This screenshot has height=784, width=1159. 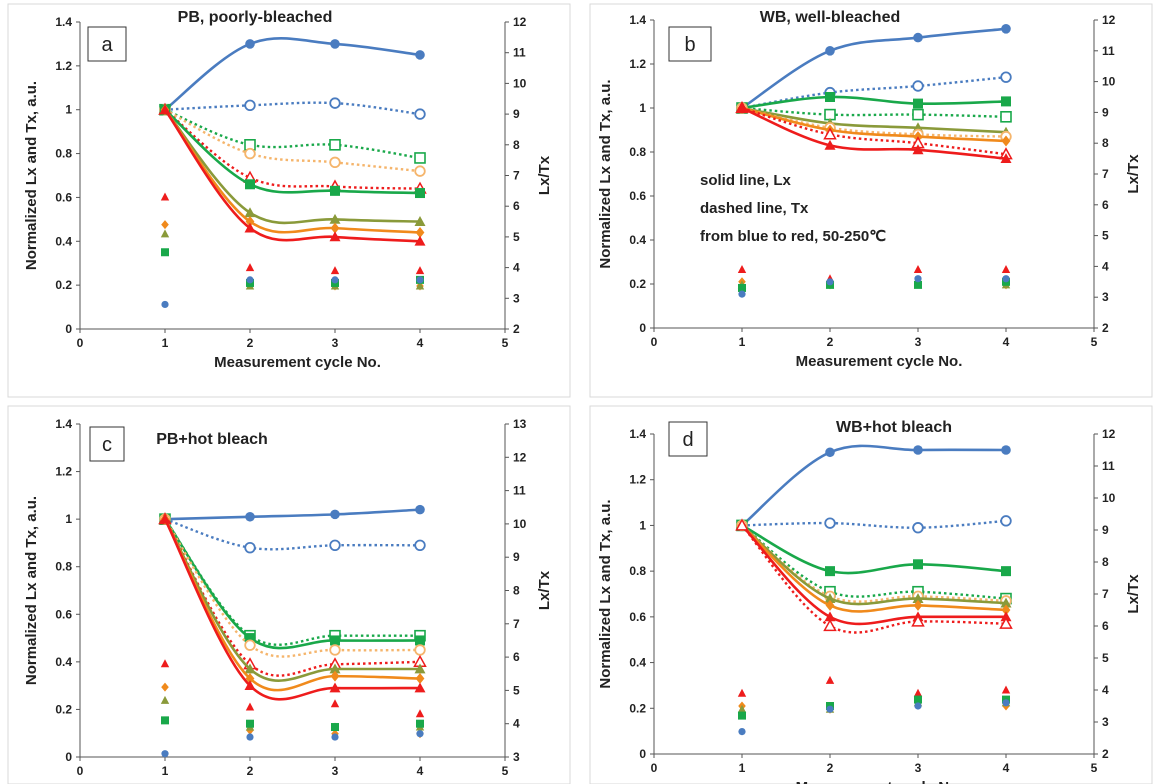 What do you see at coordinates (1105, 562) in the screenshot?
I see `y2-tick-label: 8` at bounding box center [1105, 562].